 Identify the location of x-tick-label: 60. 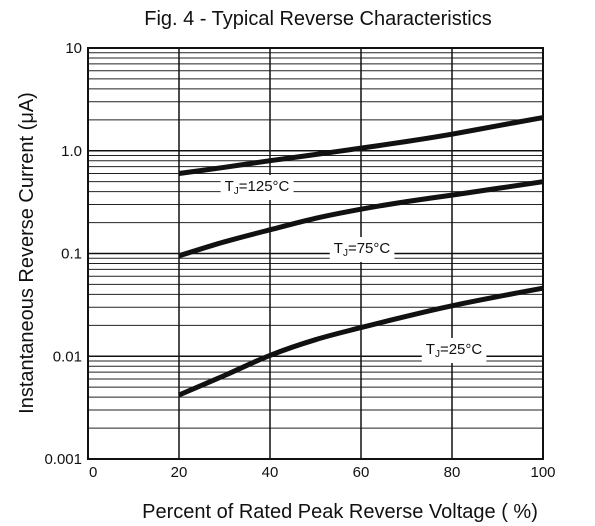
(361, 472).